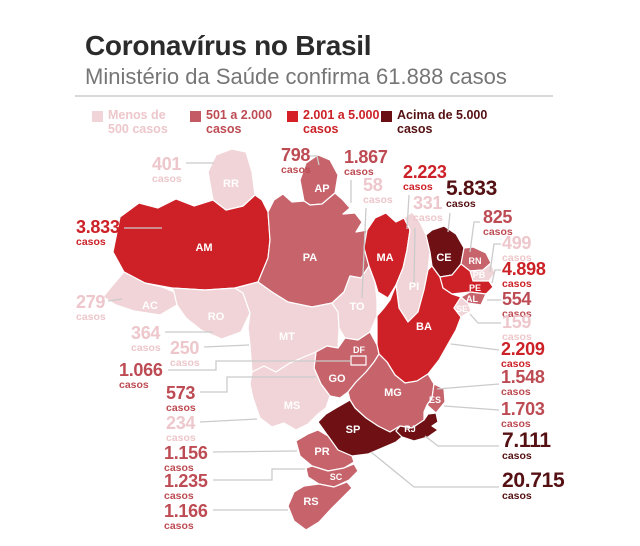 The height and width of the screenshot is (546, 640). Describe the element at coordinates (216, 317) in the screenshot. I see `state-label-ro: RO` at that location.